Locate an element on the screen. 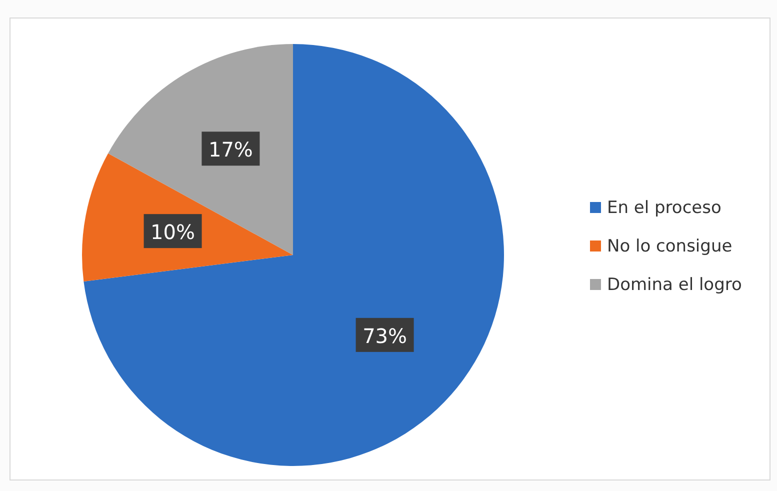 The height and width of the screenshot is (491, 777). legend-label: Domina el logro is located at coordinates (674, 285).